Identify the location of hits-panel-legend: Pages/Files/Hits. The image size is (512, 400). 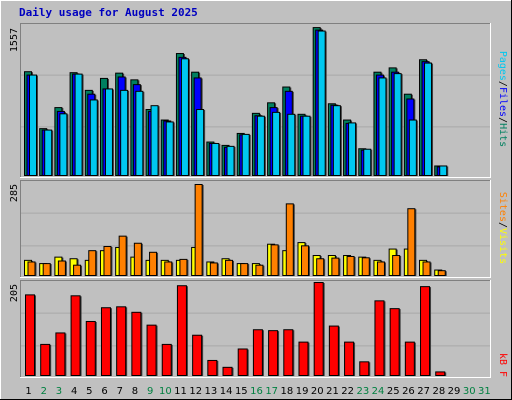
(502, 99).